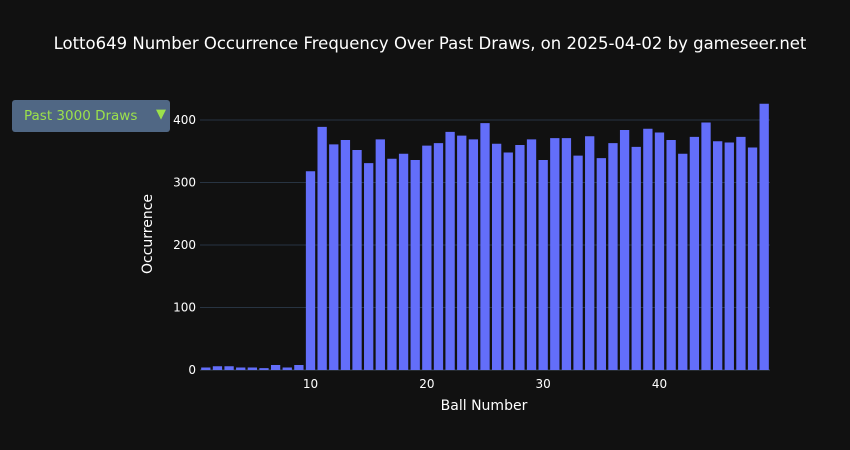 This screenshot has width=850, height=450. Describe the element at coordinates (485, 384) in the screenshot. I see `x-tick-labels: 10 20 30 40` at that location.